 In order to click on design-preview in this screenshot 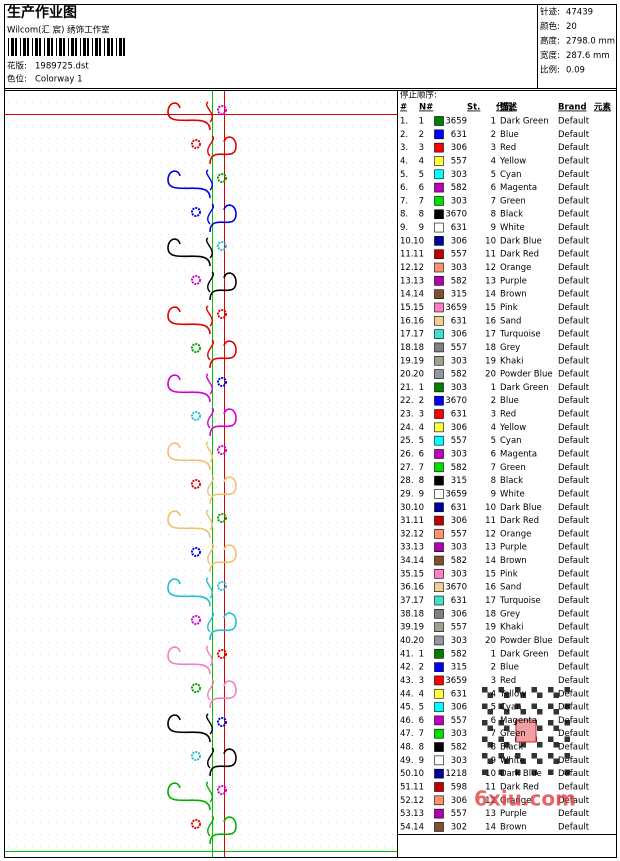, I will do `click(202, 473)`.